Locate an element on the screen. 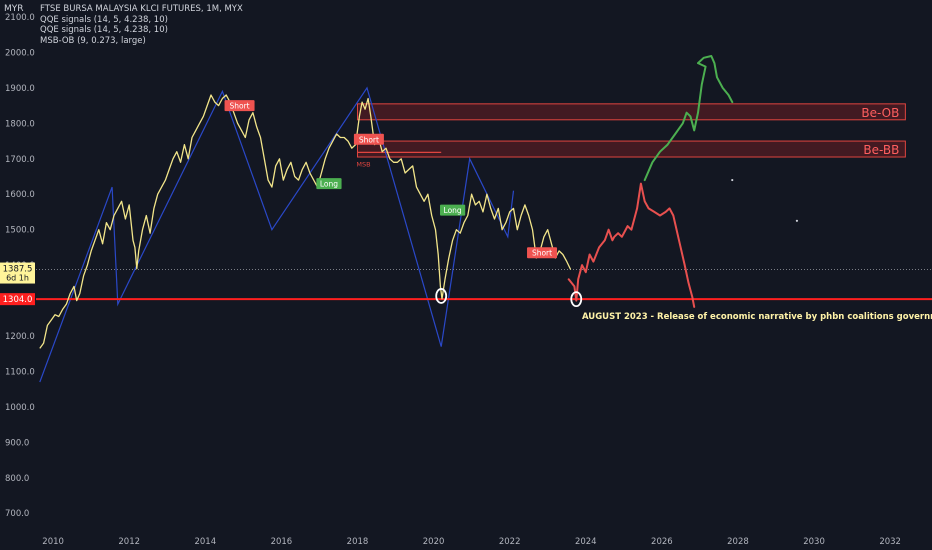  y-tick-label: 1500.0 is located at coordinates (20, 231).